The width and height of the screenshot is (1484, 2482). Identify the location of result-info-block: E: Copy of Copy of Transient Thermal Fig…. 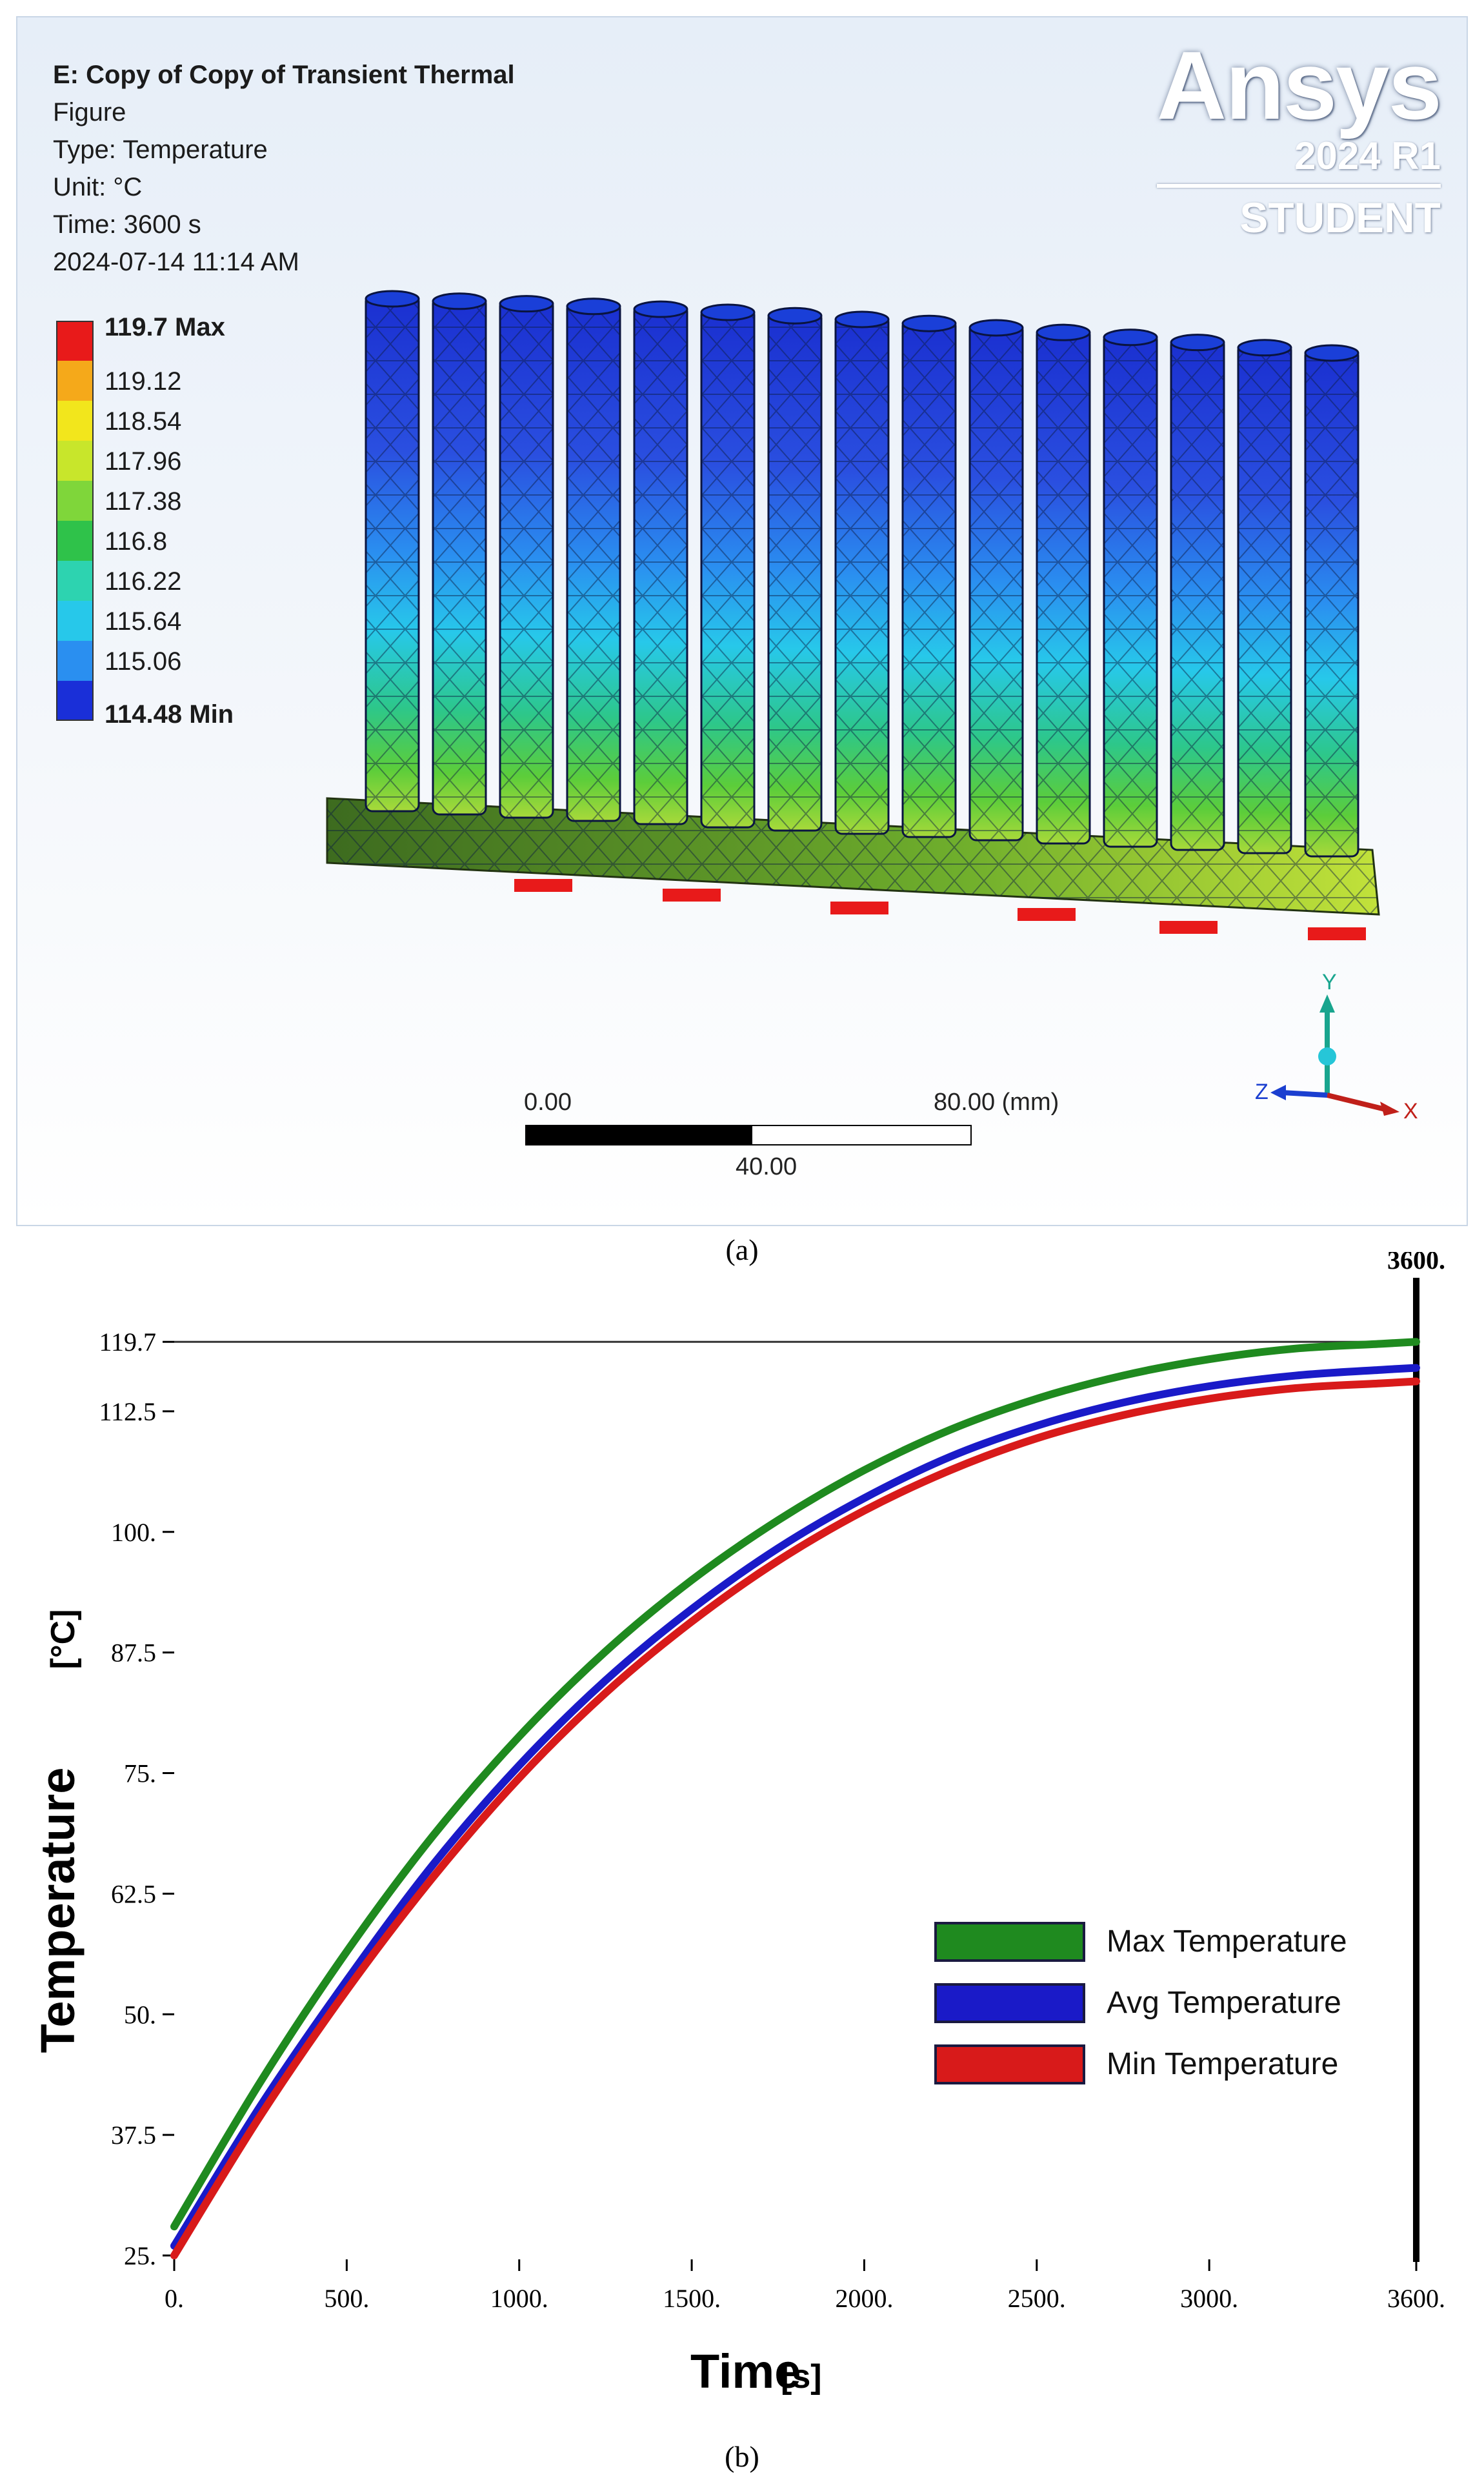
(284, 168).